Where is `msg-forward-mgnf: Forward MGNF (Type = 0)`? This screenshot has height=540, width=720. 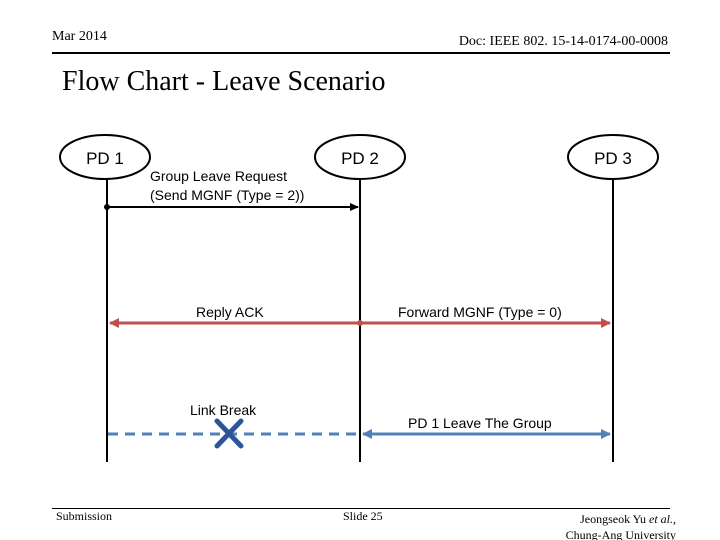 msg-forward-mgnf: Forward MGNF (Type = 0) is located at coordinates (480, 312).